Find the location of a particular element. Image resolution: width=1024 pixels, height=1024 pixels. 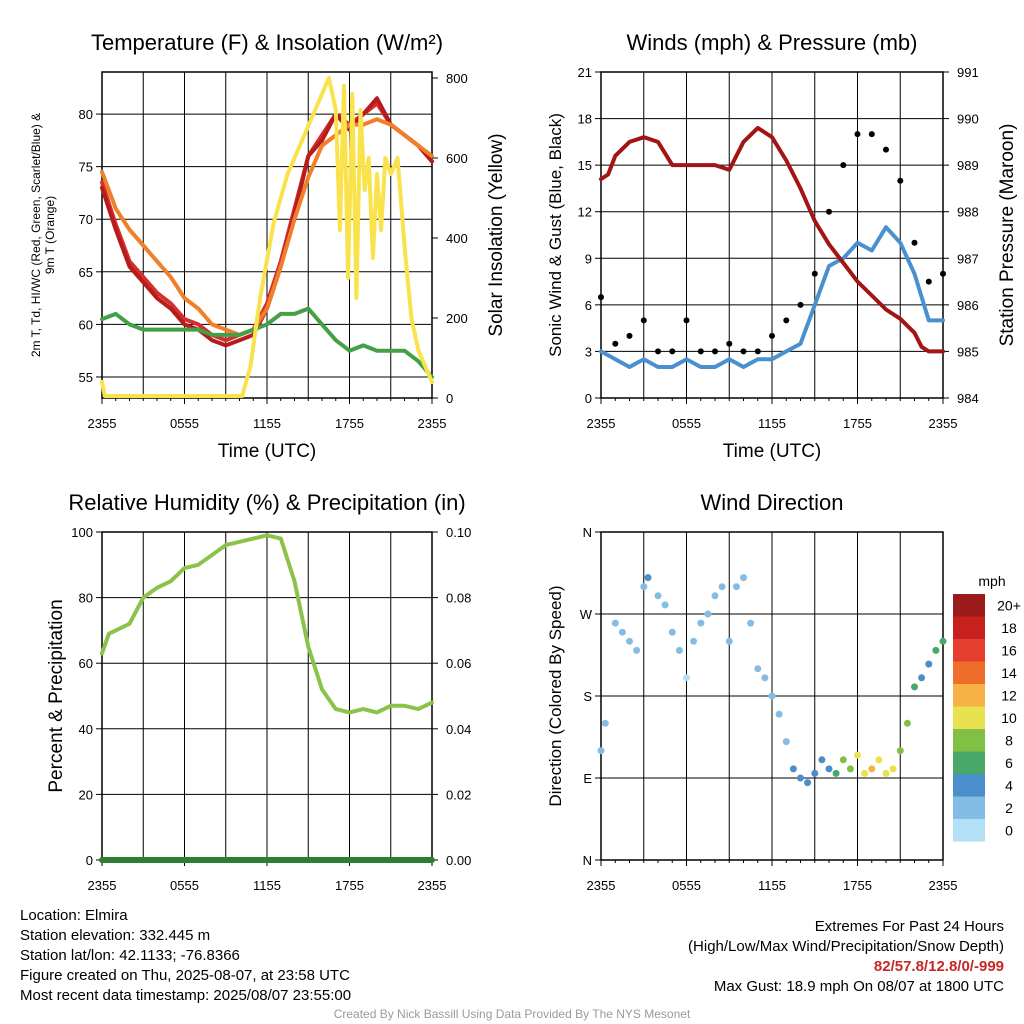

colorbar-label: 2 is located at coordinates (1009, 808).